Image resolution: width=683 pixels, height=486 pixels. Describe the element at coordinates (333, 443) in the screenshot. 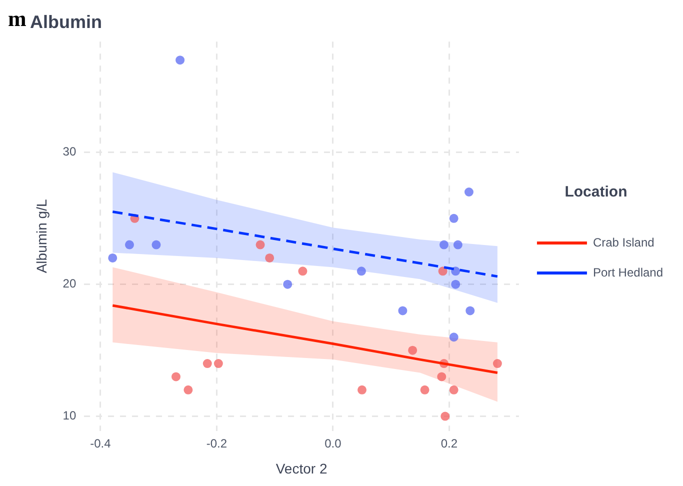

I see `x-tick-label: 0.0` at that location.